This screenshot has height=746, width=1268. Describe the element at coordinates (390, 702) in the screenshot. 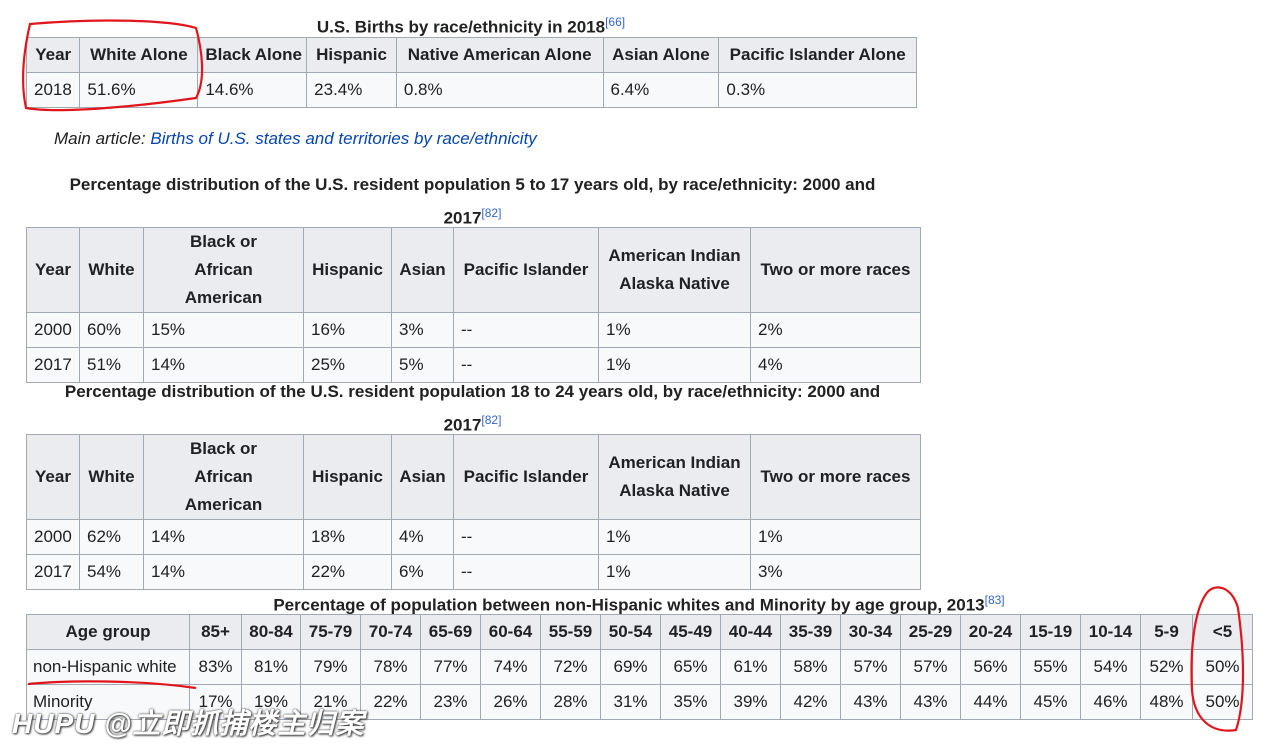

I see `cell-value: 22%` at that location.